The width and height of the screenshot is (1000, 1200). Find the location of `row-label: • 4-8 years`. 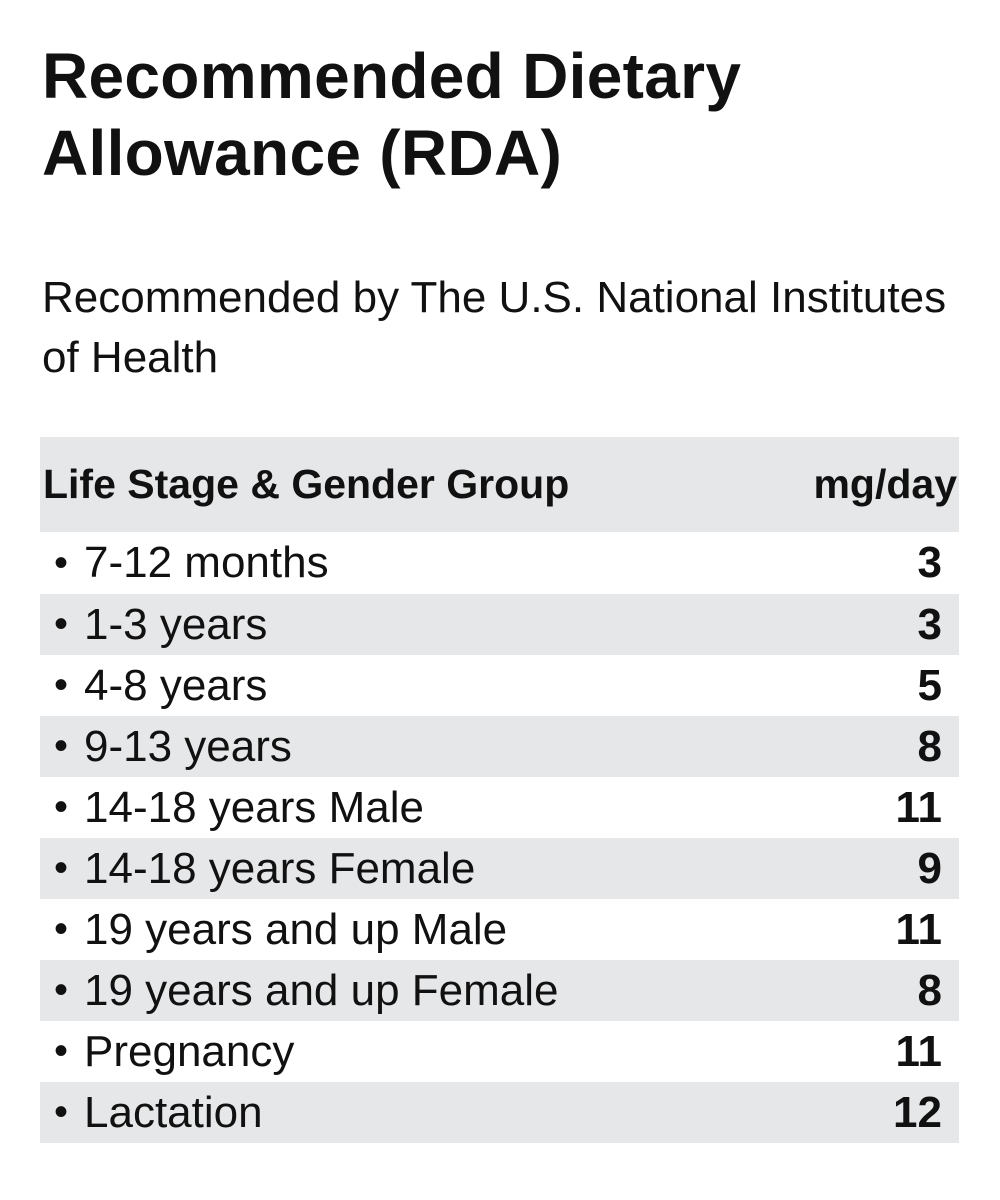

row-label: • 4-8 years is located at coordinates (160, 686).